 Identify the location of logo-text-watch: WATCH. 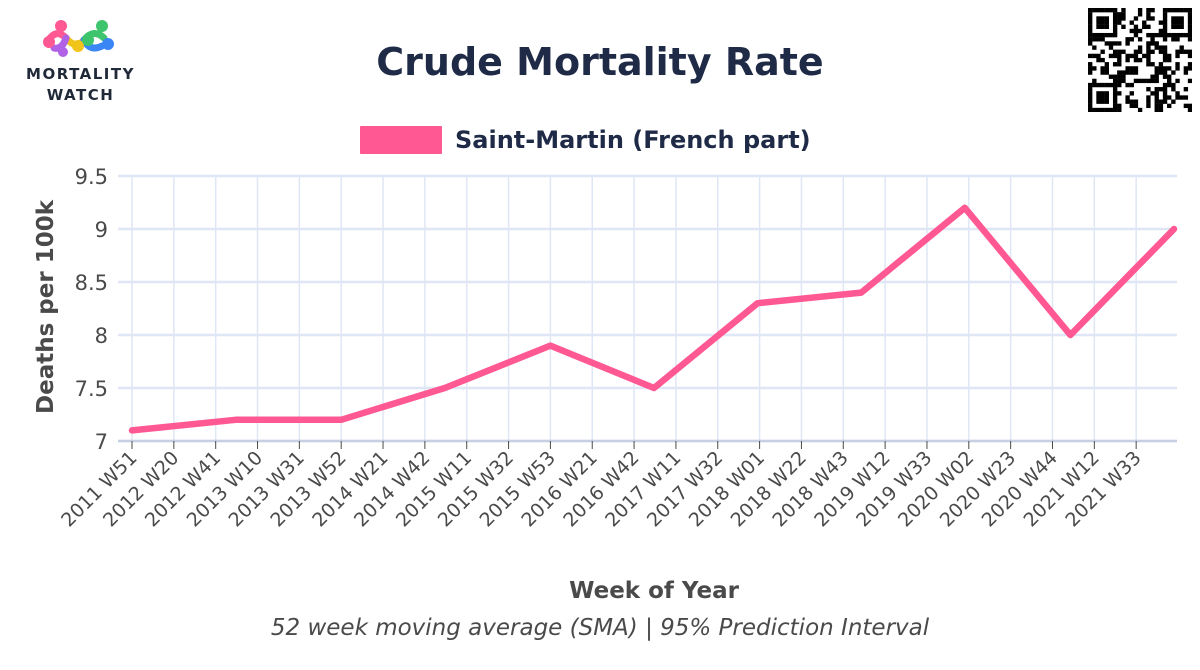
(80, 95).